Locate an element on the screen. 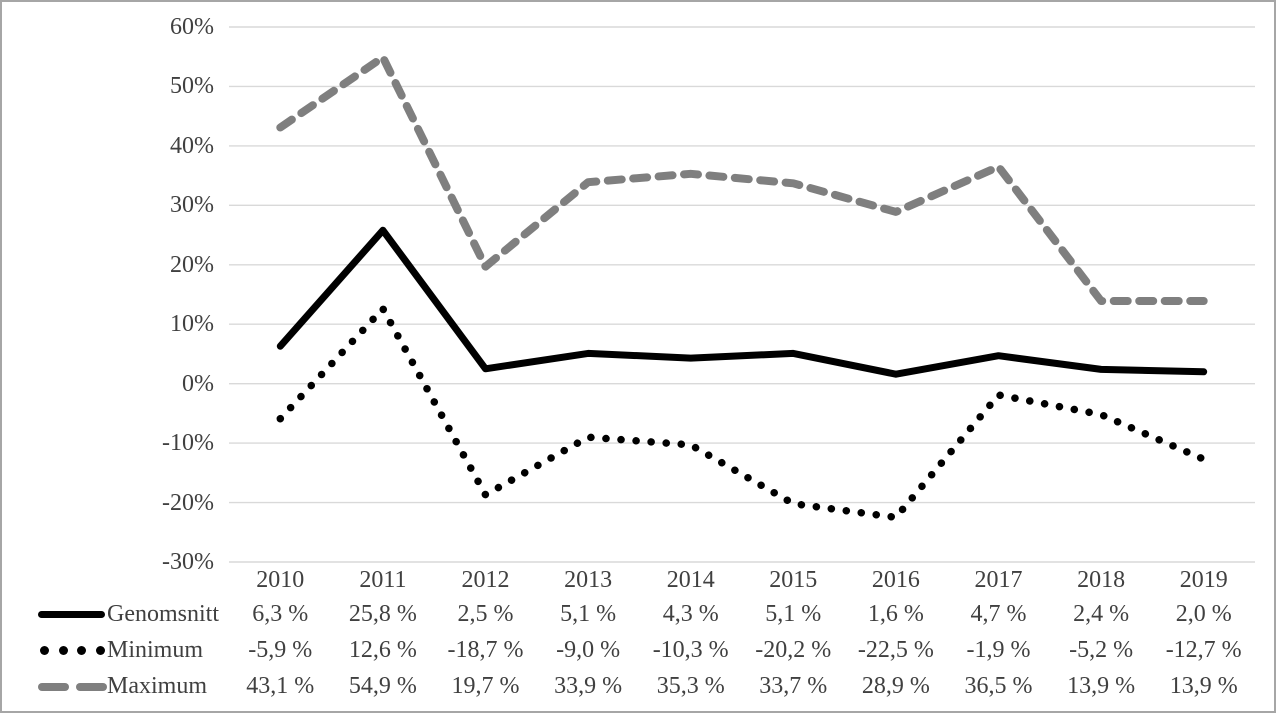 Image resolution: width=1276 pixels, height=713 pixels. legend-row-maximum: Maximum is located at coordinates (122, 686).